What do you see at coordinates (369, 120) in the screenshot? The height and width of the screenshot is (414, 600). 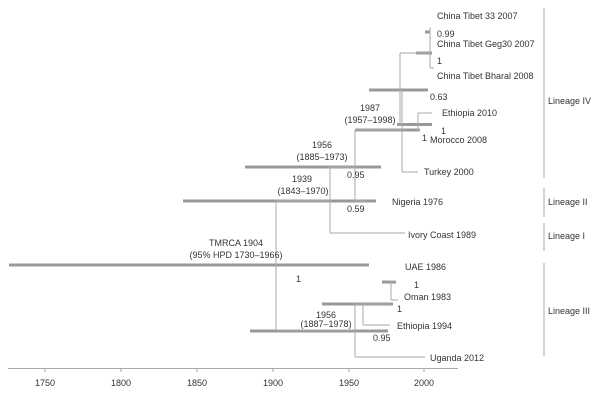 I see `node-hpd-1987: (1957–1998)` at bounding box center [369, 120].